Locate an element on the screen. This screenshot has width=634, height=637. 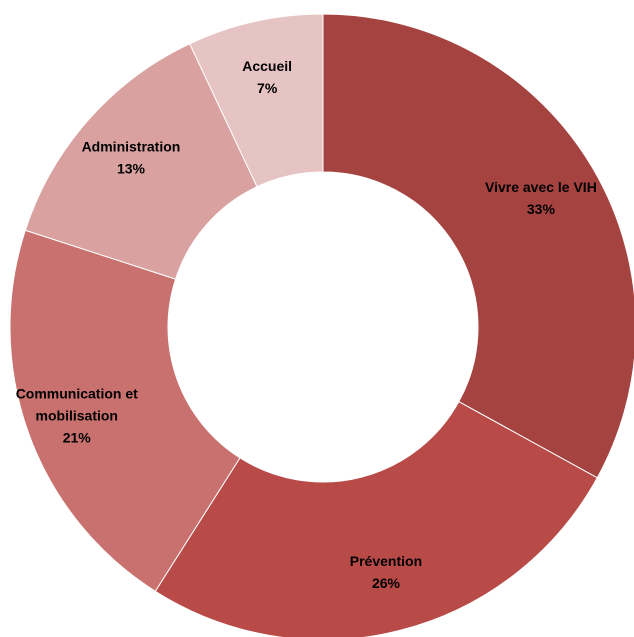
category-label: Administration is located at coordinates (131, 147).